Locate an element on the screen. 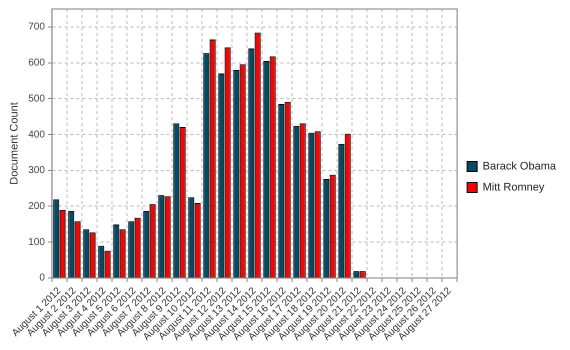 This screenshot has height=350, width=570. legend-label: Barack Obama is located at coordinates (519, 166).